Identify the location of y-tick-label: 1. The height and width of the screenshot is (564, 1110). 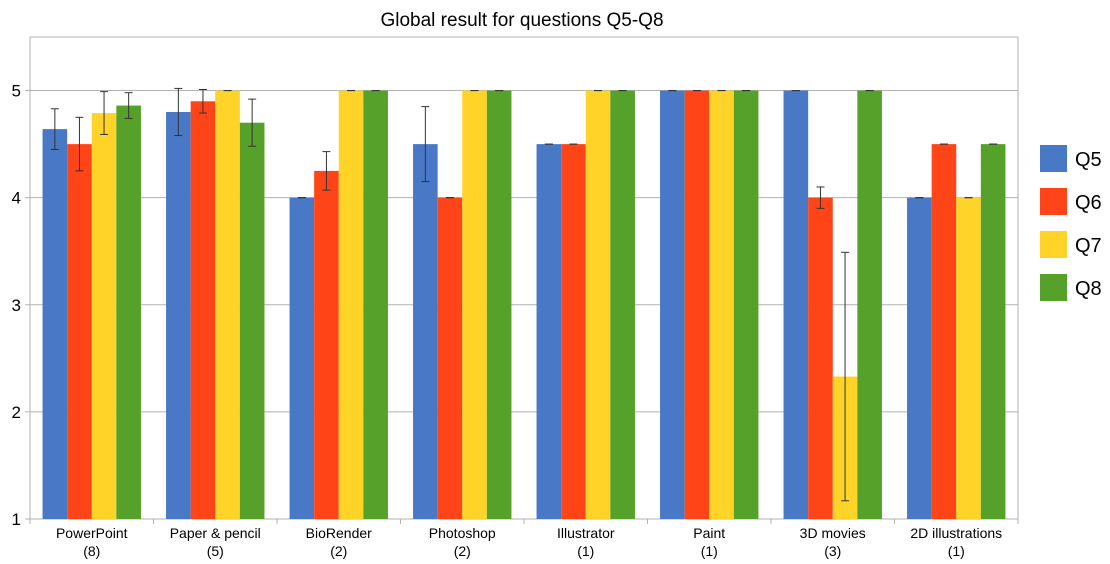
(16, 519).